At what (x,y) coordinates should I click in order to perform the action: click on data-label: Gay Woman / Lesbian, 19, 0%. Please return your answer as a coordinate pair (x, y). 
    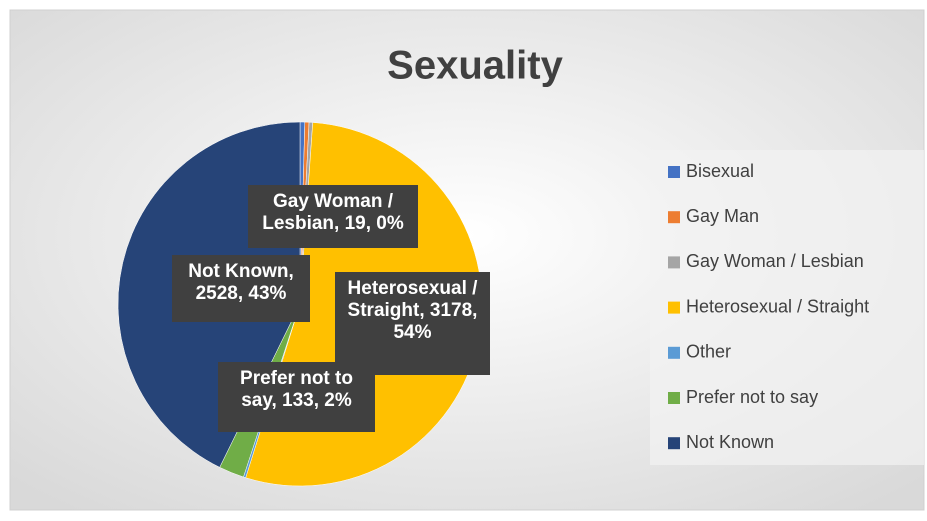
    Looking at the image, I should click on (333, 216).